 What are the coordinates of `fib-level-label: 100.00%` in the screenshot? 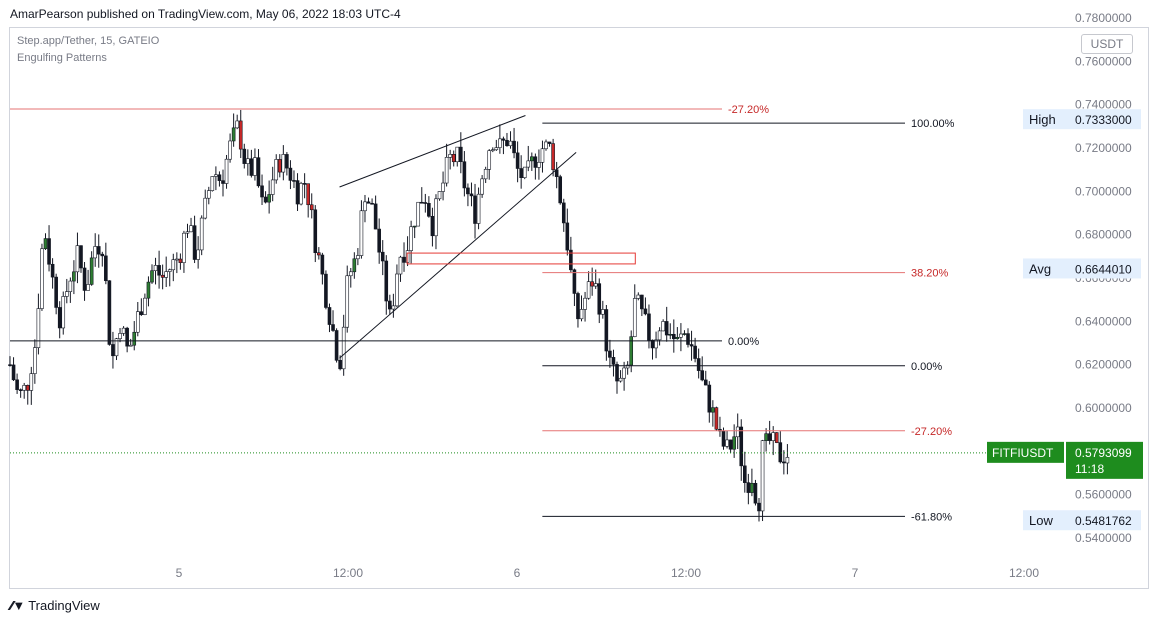 It's located at (933, 124).